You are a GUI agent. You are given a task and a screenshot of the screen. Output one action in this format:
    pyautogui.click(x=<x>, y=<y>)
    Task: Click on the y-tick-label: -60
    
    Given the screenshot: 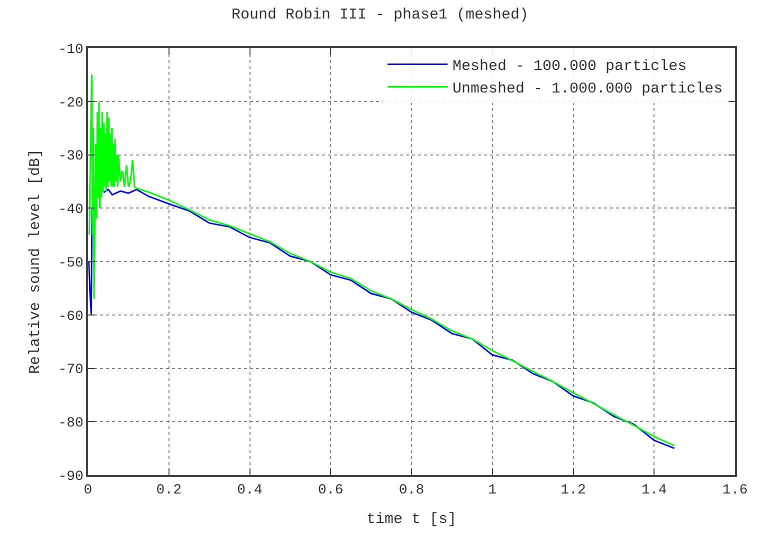 What is the action you would take?
    pyautogui.click(x=71, y=316)
    